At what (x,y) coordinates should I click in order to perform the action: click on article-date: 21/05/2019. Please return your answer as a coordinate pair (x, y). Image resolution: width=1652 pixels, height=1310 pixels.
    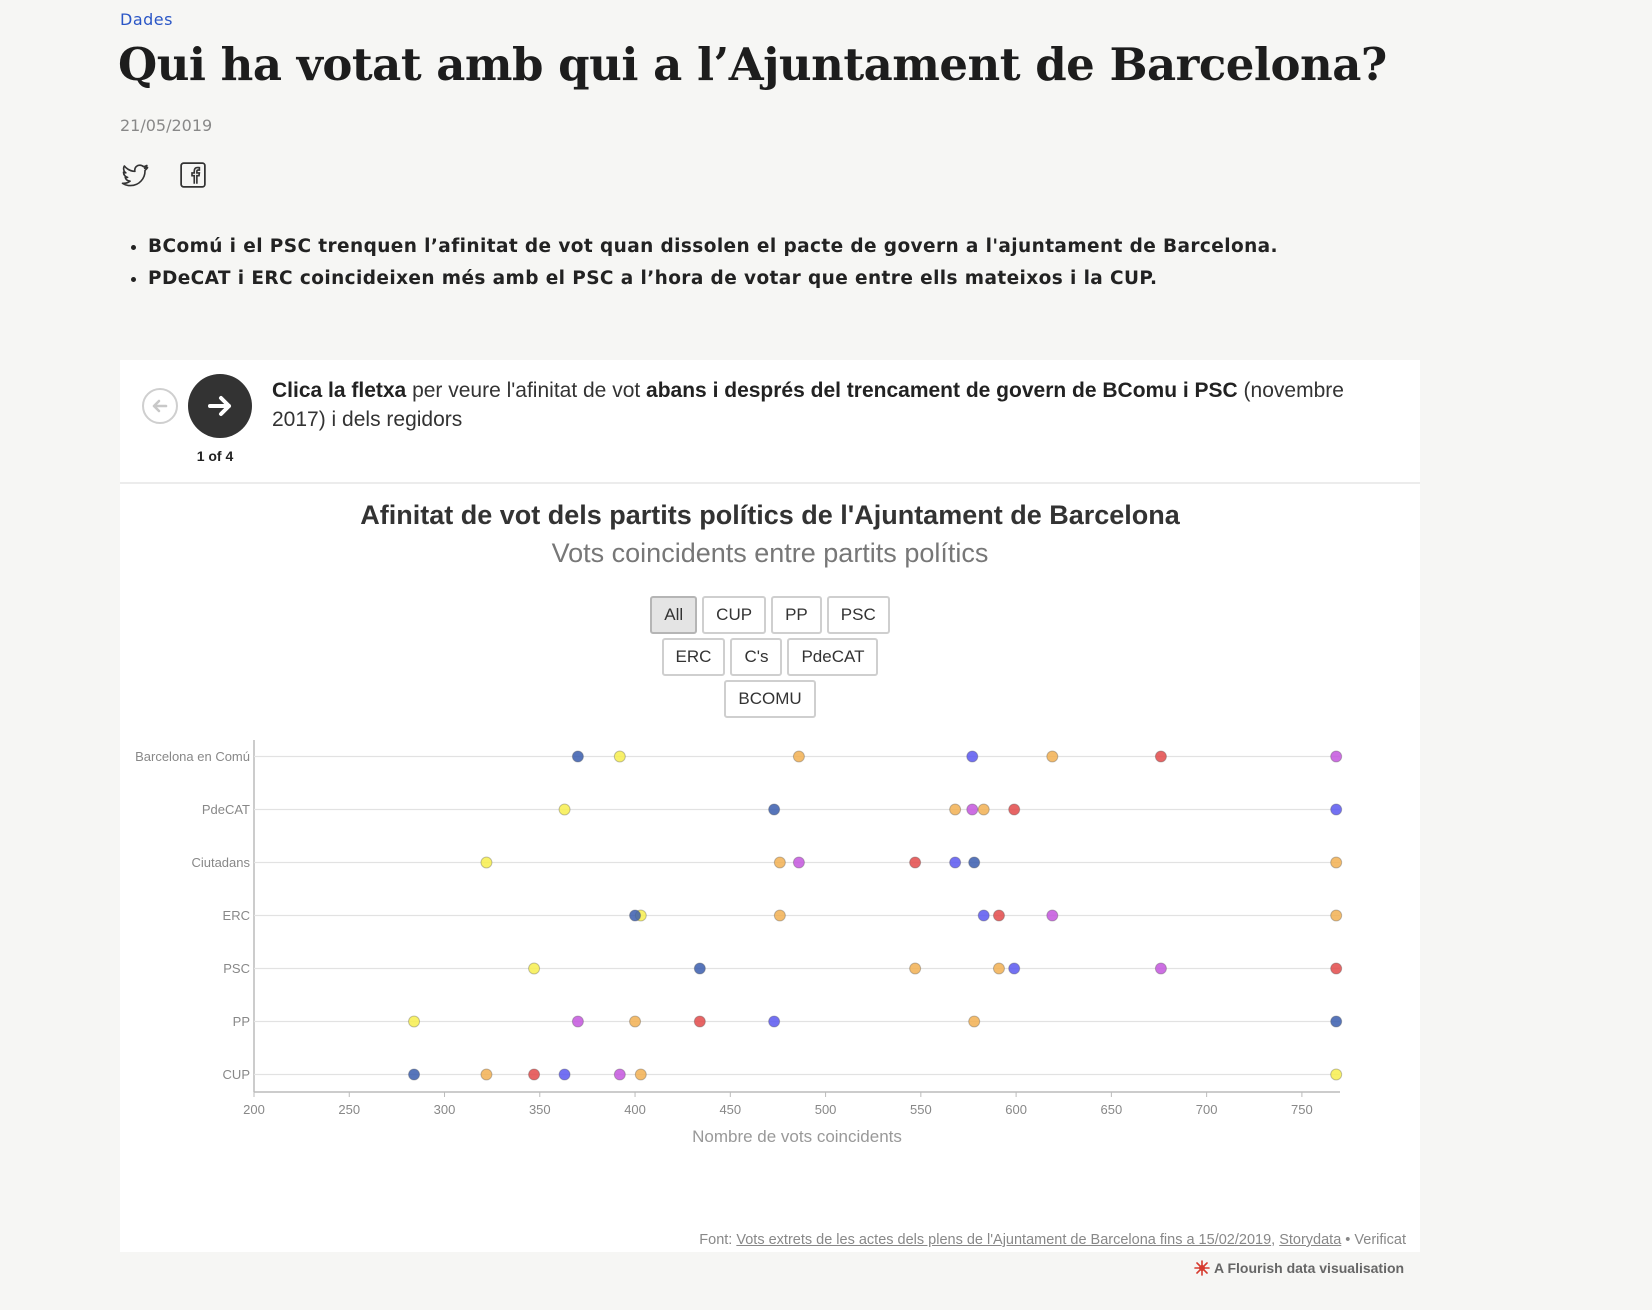
    Looking at the image, I should click on (166, 125).